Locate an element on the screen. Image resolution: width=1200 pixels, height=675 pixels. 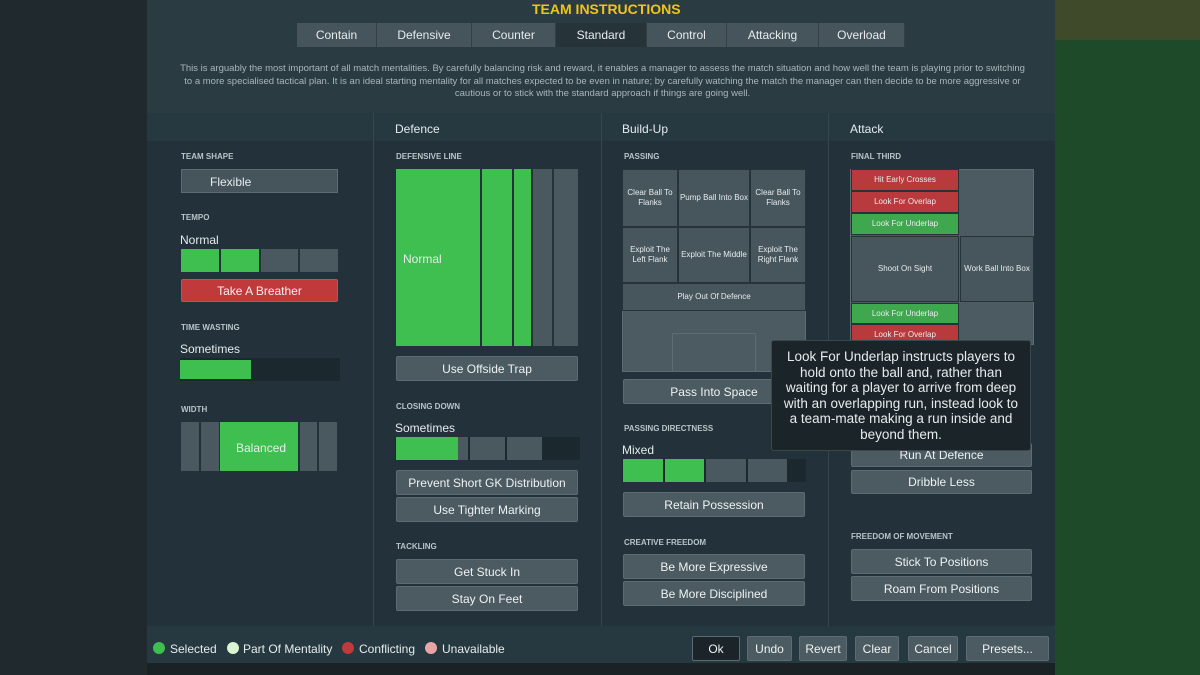
footer is located at coordinates (601, 644).